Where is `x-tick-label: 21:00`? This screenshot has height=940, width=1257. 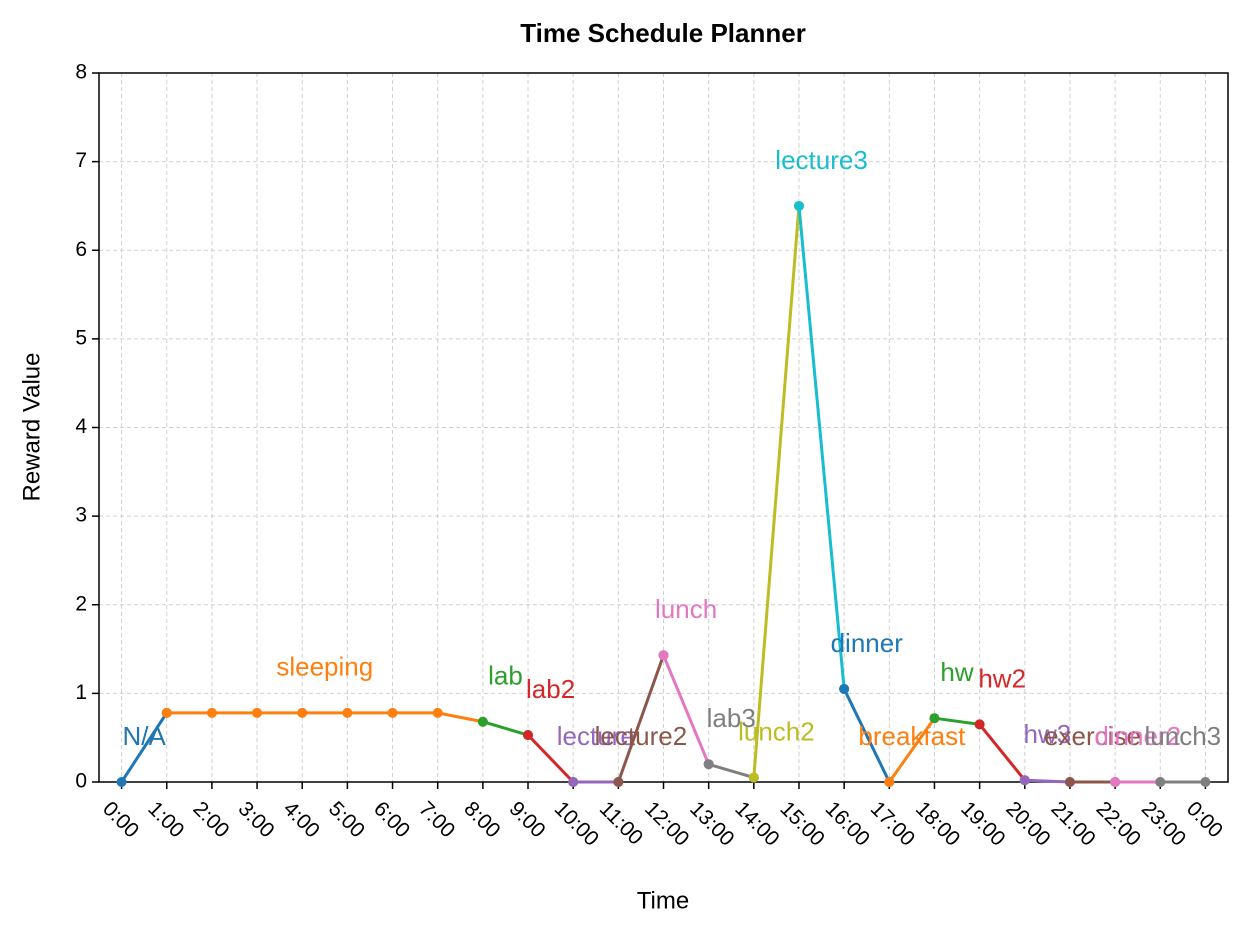
x-tick-label: 21:00 is located at coordinates (1072, 823).